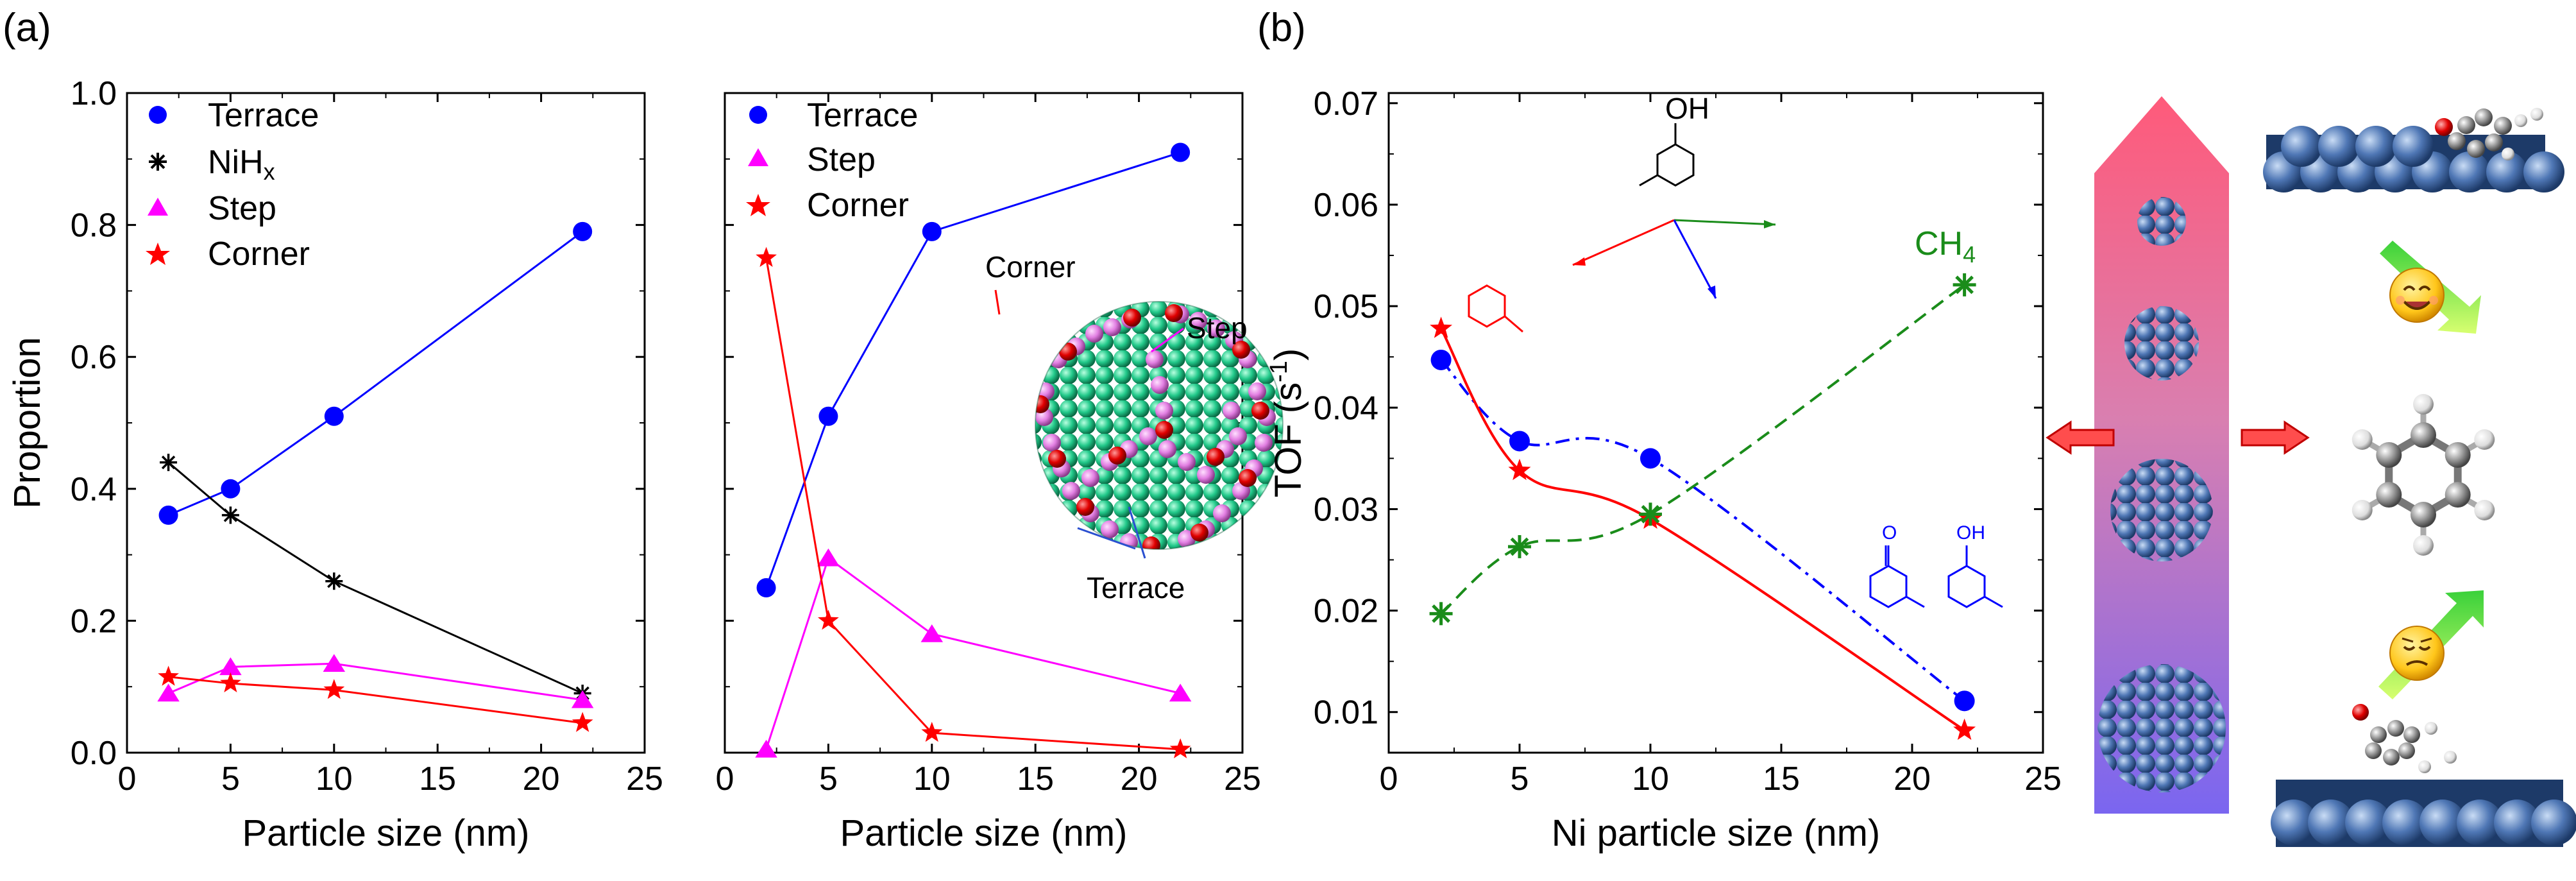 The width and height of the screenshot is (2576, 881). What do you see at coordinates (242, 209) in the screenshot?
I see `legend-label-step: Step` at bounding box center [242, 209].